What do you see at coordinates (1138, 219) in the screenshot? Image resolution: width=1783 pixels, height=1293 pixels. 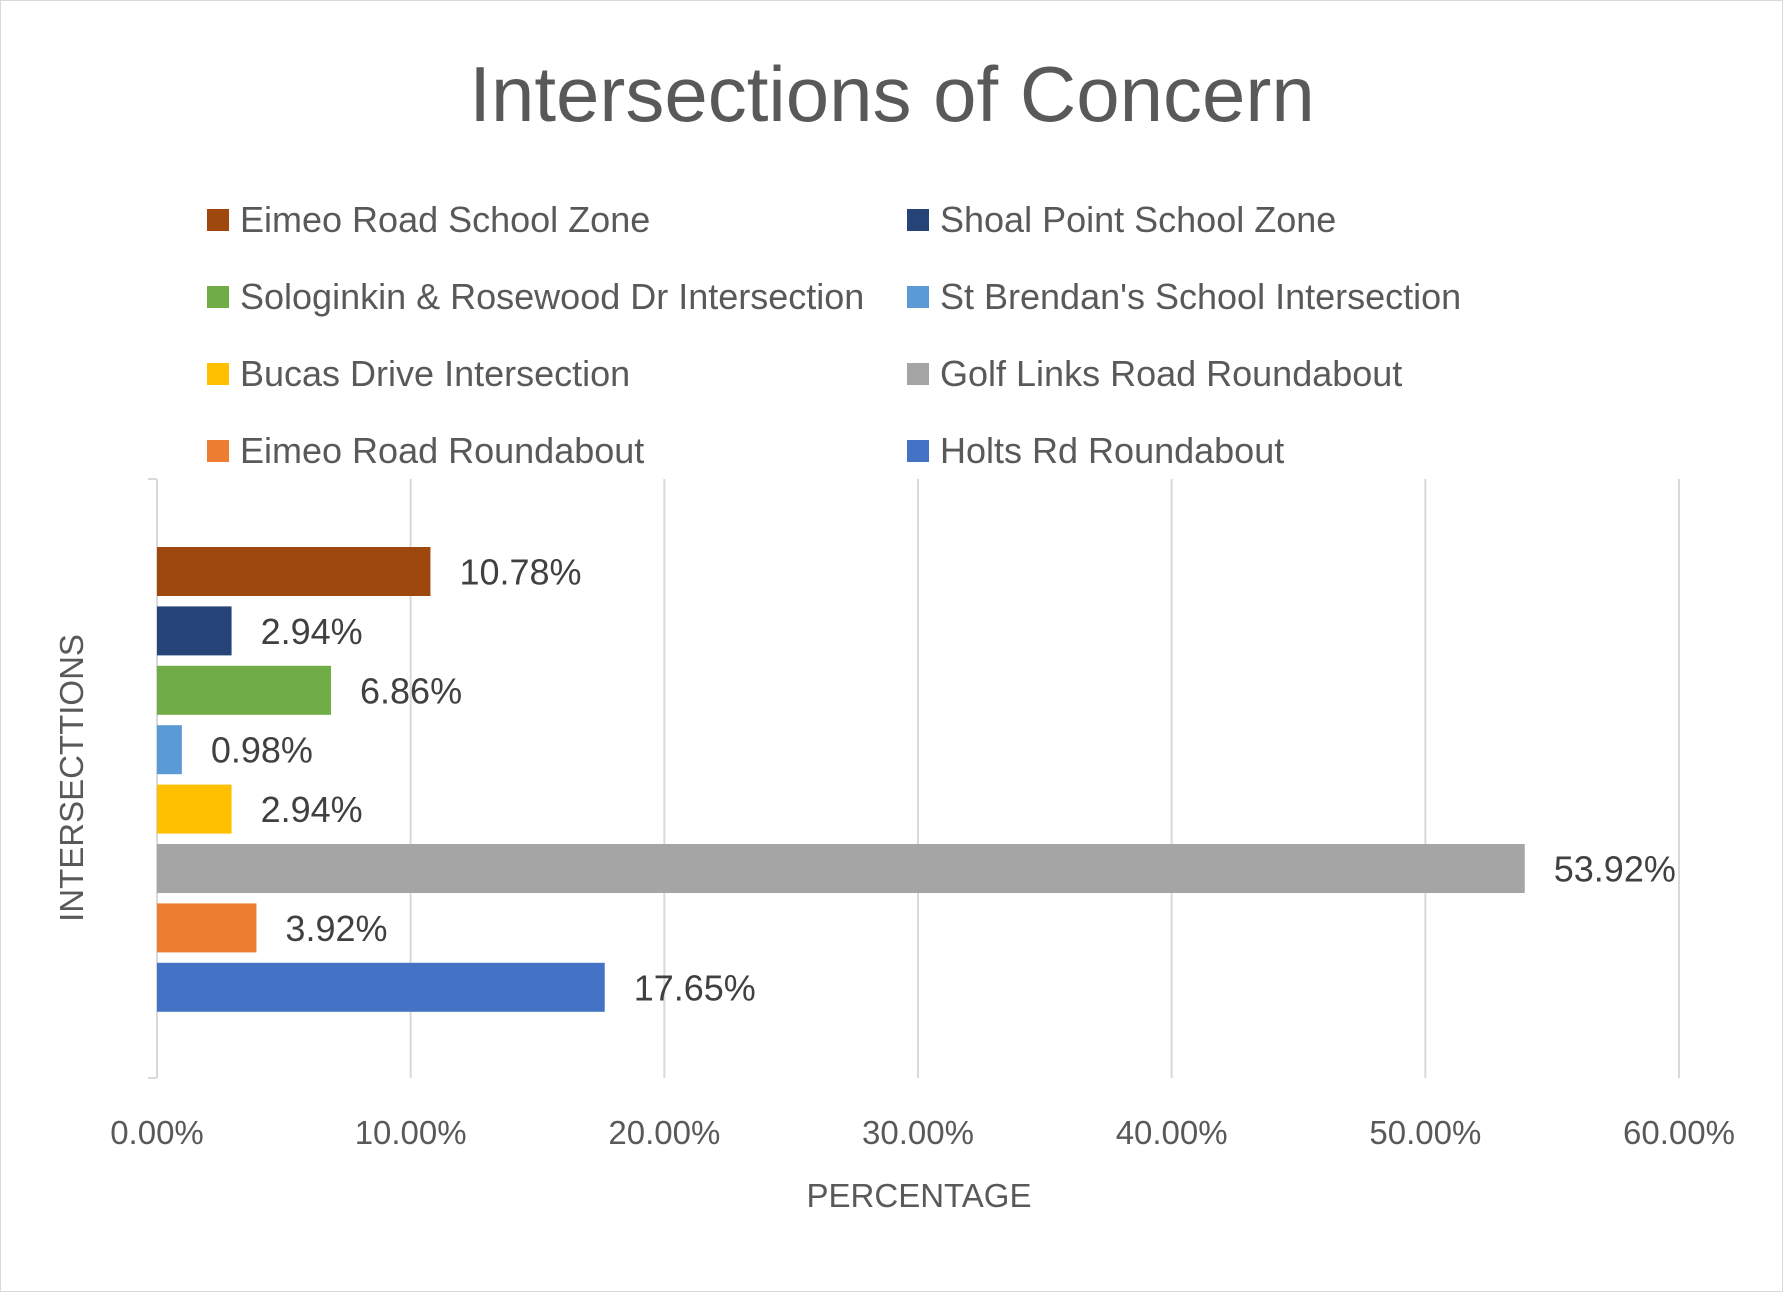 I see `legend-label: Shoal Point School Zone` at bounding box center [1138, 219].